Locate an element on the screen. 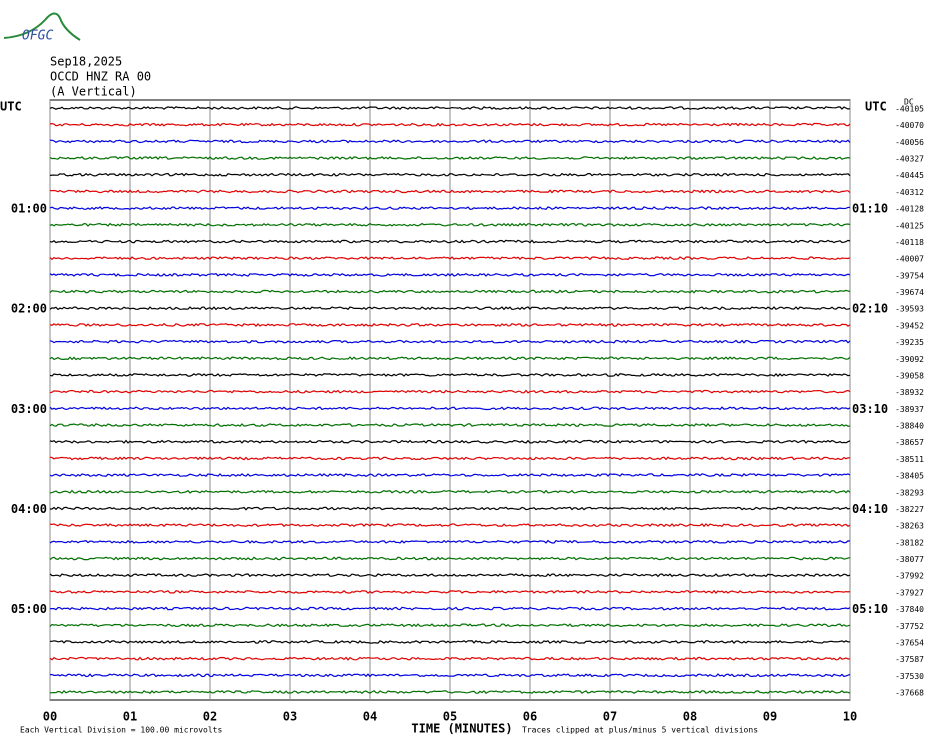  x-tick-label: 00 is located at coordinates (50, 717).